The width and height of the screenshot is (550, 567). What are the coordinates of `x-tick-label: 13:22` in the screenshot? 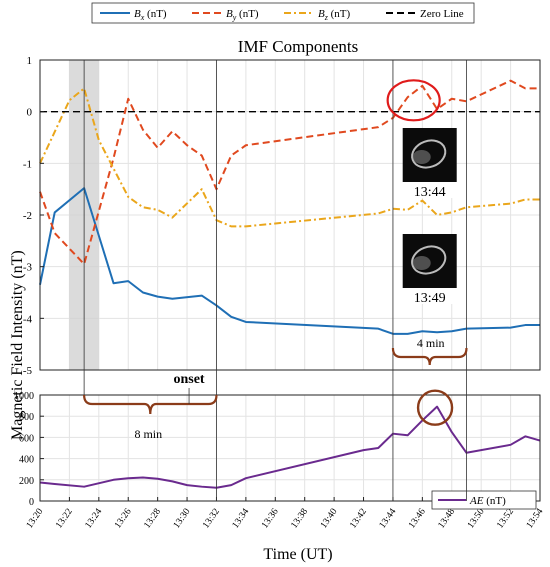 It's located at (64, 519).